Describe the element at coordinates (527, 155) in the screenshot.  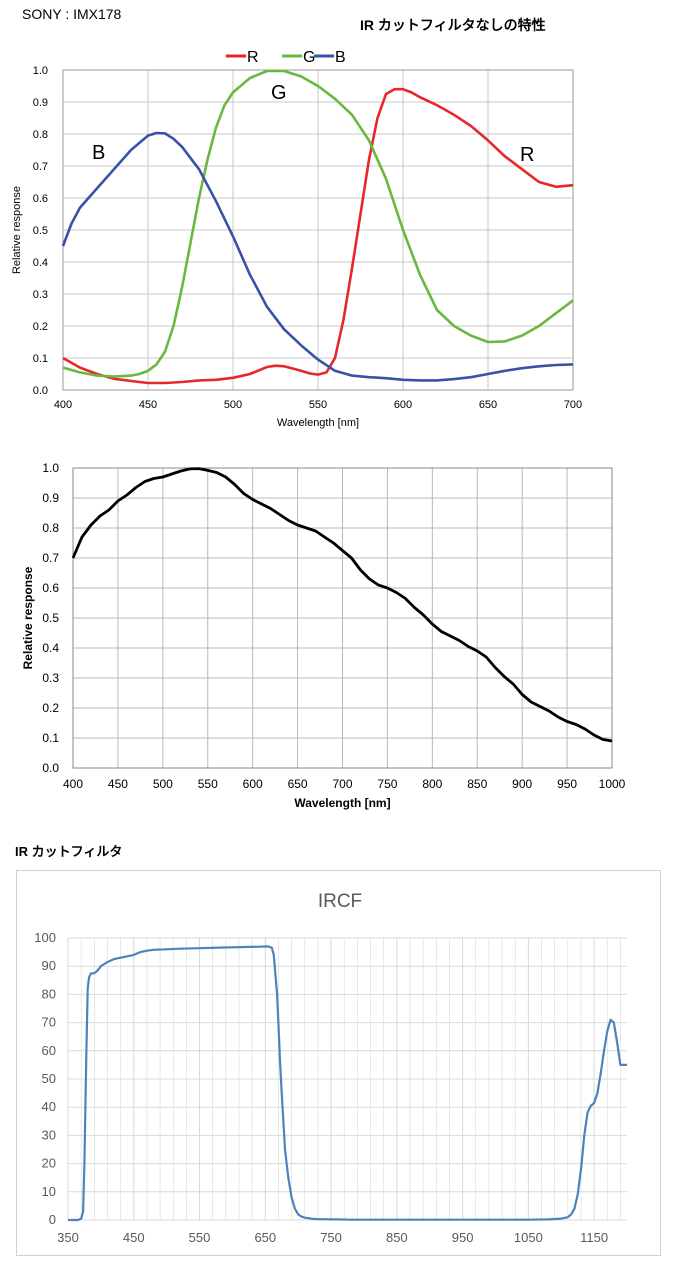
I see `curve-annotation-r: R` at that location.